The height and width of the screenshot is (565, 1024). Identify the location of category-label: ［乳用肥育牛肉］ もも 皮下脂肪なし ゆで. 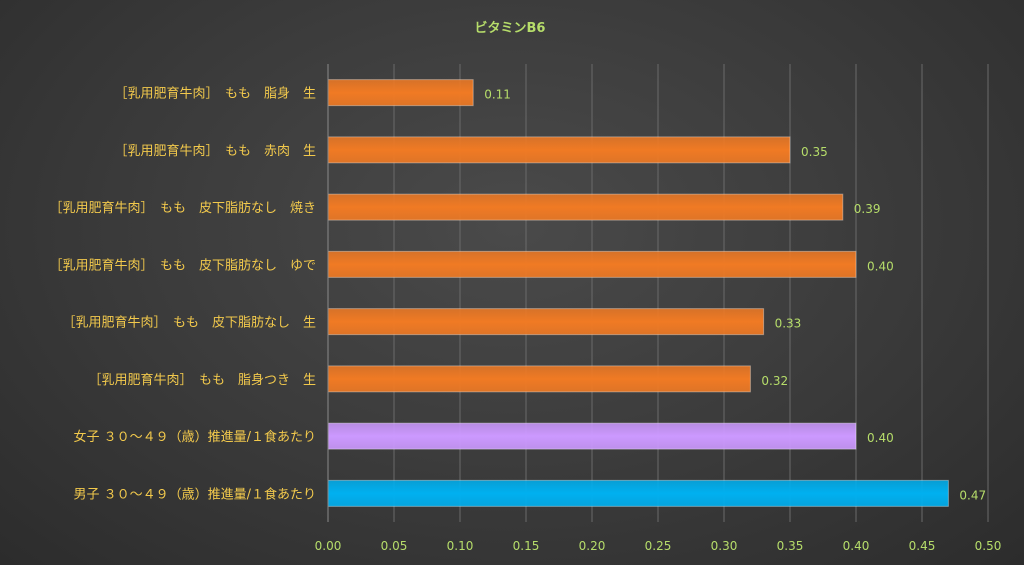
(182, 265).